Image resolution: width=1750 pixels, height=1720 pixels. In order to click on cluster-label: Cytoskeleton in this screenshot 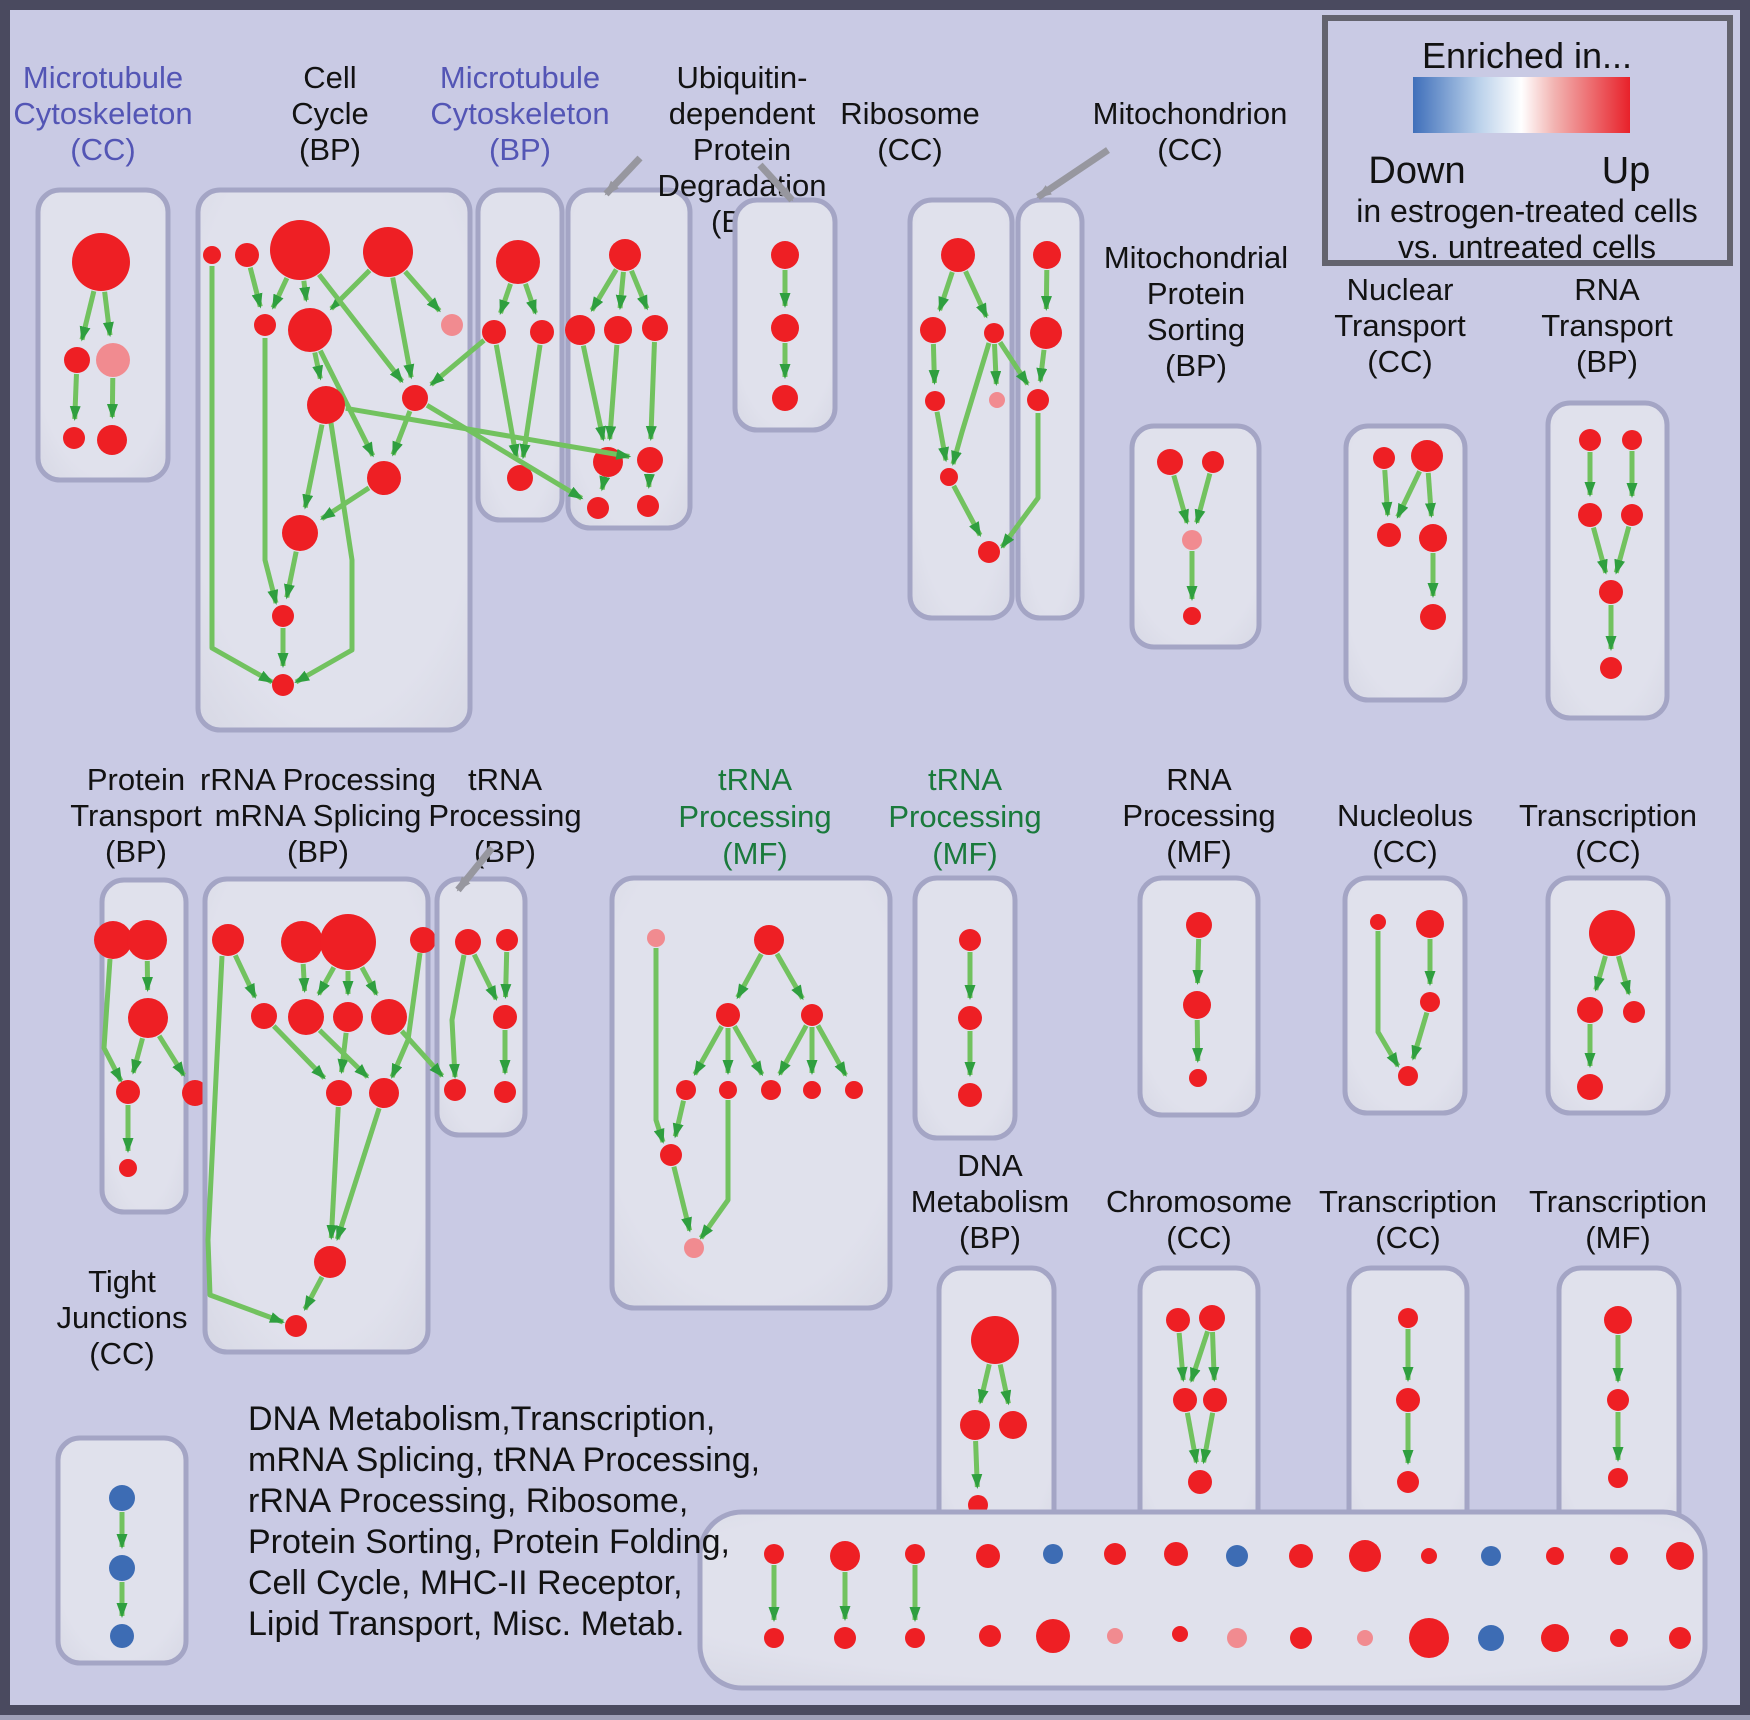, I will do `click(102, 113)`.